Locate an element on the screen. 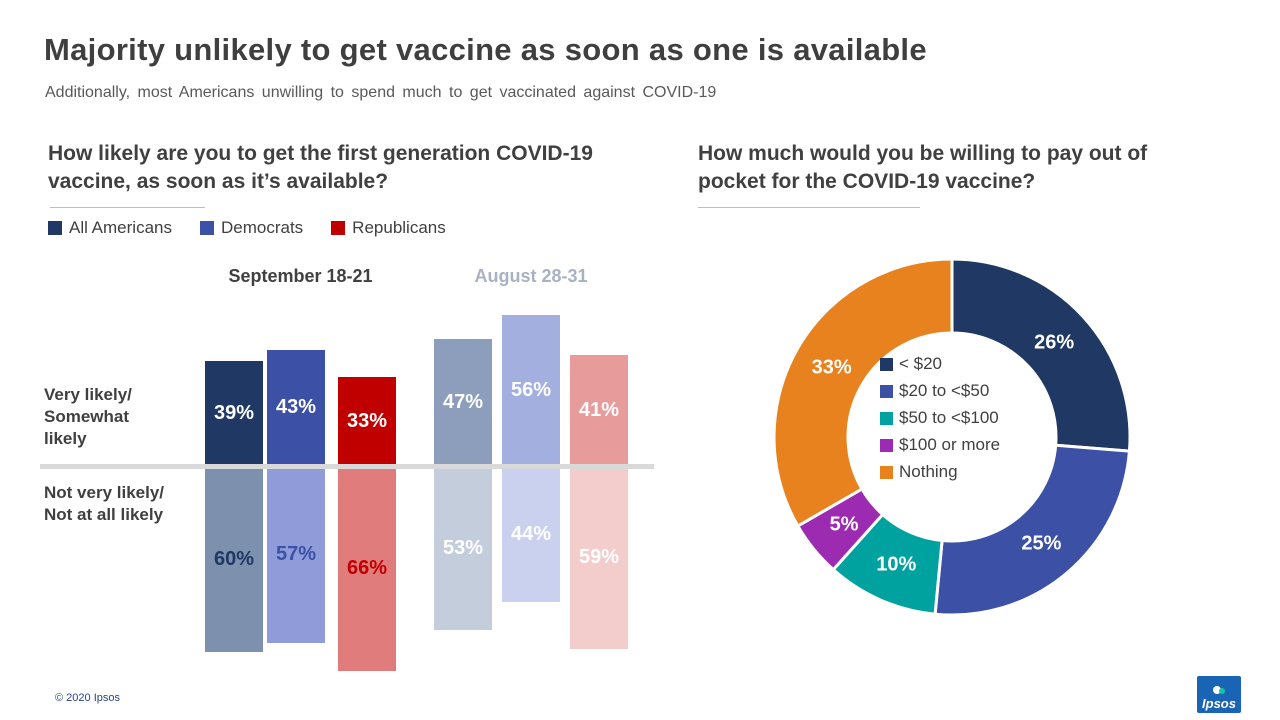 The width and height of the screenshot is (1280, 720). donut-slice-value-label: 25% is located at coordinates (1041, 543).